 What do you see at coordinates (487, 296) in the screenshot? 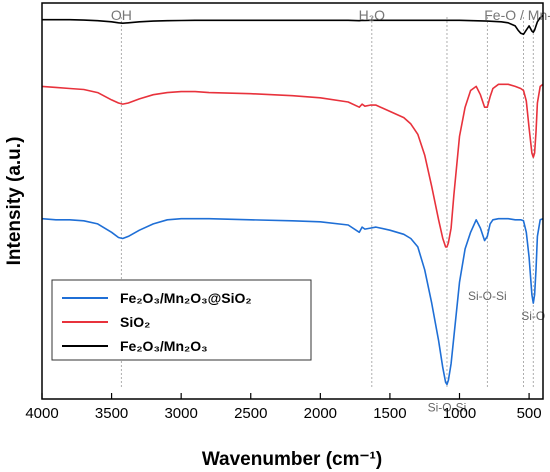
I see `peak-annotation-0: Si-O-Si` at bounding box center [487, 296].